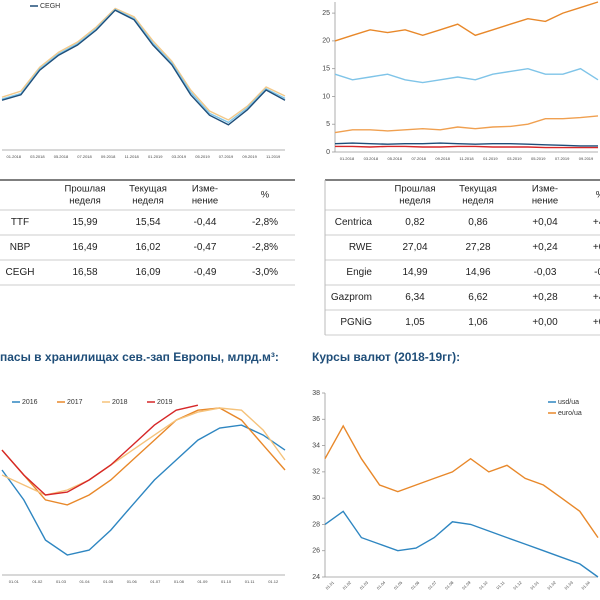  Describe the element at coordinates (326, 41) in the screenshot. I see `y-tick-label: 20` at that location.